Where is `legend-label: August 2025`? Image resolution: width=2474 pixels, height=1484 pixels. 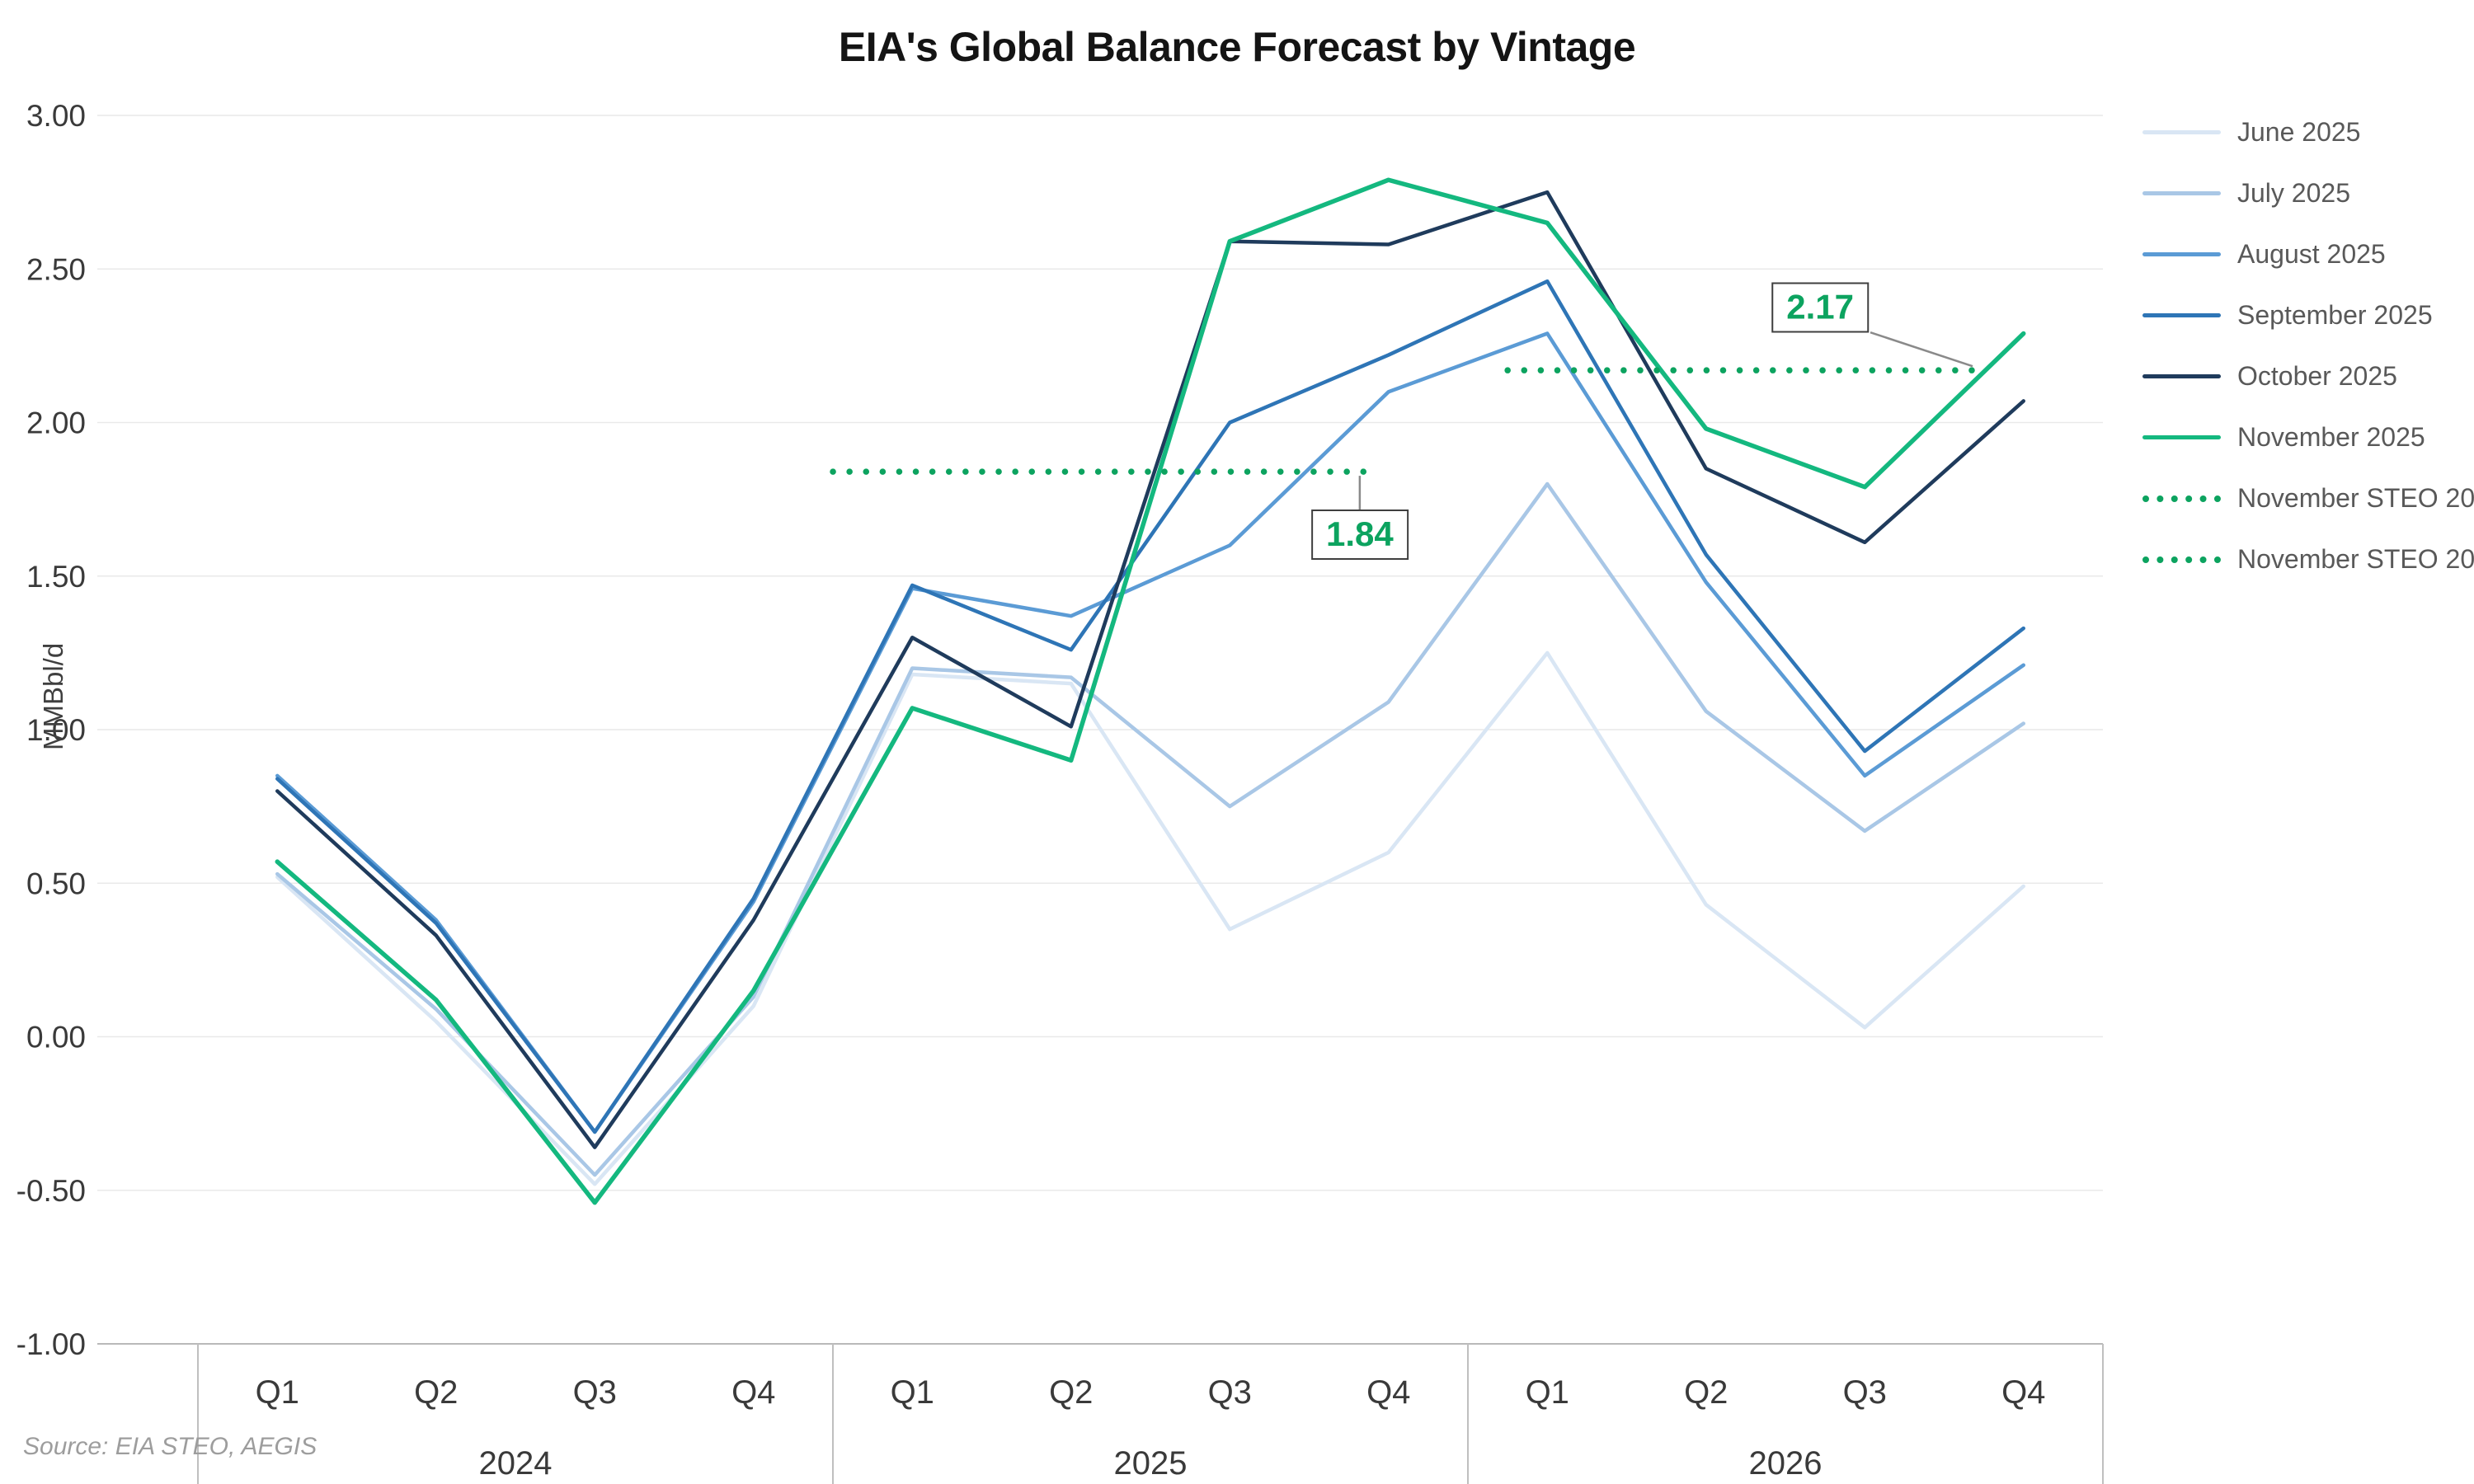 legend-label: August 2025 is located at coordinates (2311, 254).